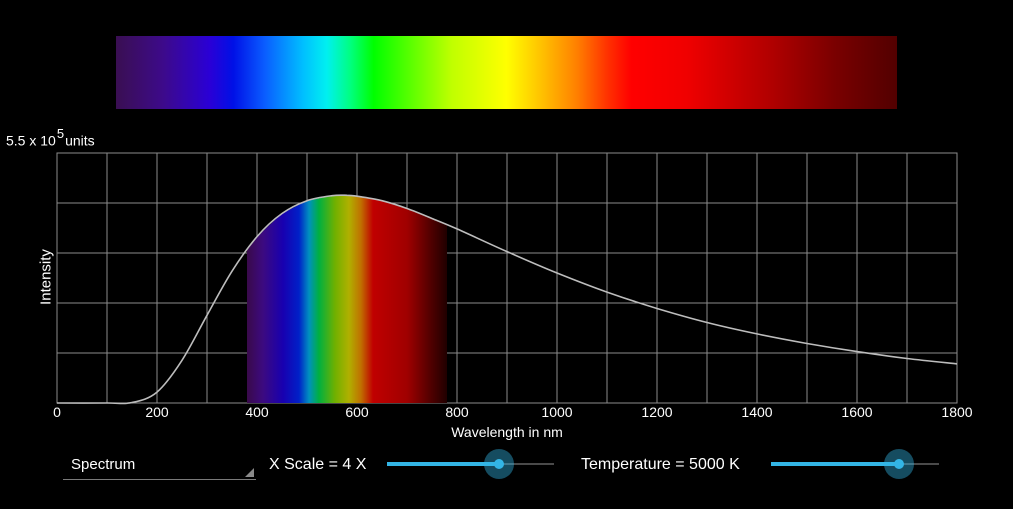 This screenshot has width=1013, height=509. I want to click on temperature-slider-fill, so click(835, 464).